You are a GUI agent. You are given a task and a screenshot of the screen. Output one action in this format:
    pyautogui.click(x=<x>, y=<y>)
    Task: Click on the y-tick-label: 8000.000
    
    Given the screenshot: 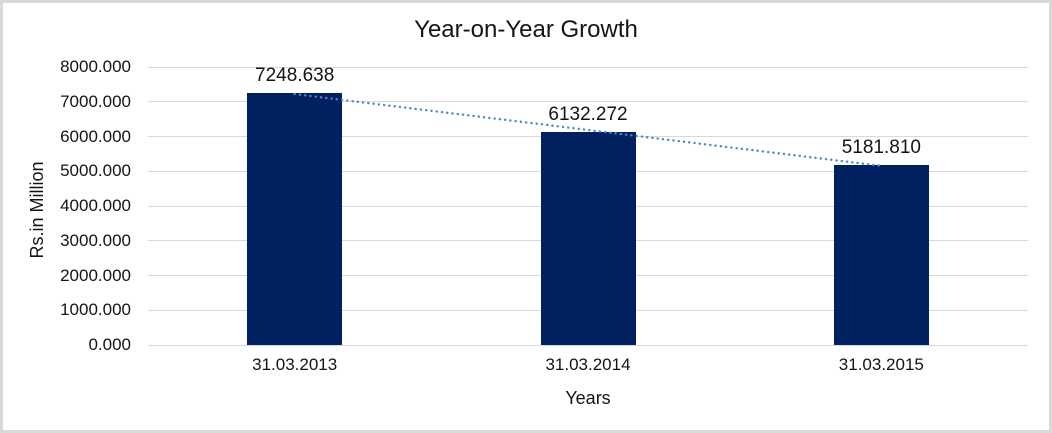 What is the action you would take?
    pyautogui.click(x=95, y=66)
    